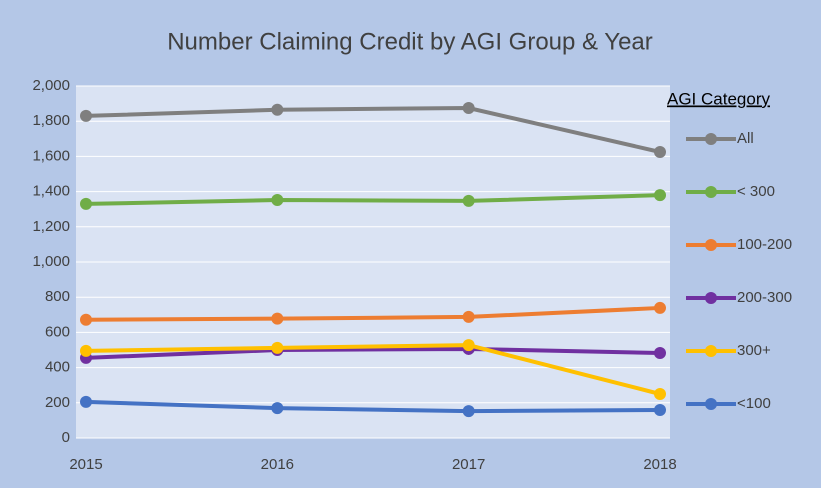  What do you see at coordinates (51, 120) in the screenshot?
I see `y-tick-label: 1,800` at bounding box center [51, 120].